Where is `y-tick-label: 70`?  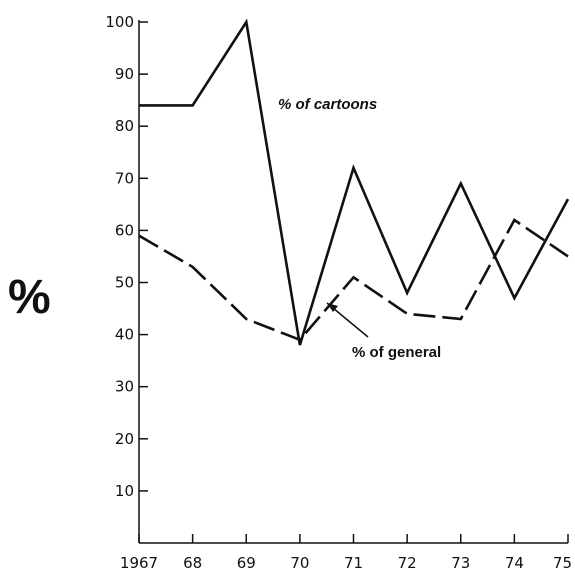 y-tick-label: 70 is located at coordinates (124, 178).